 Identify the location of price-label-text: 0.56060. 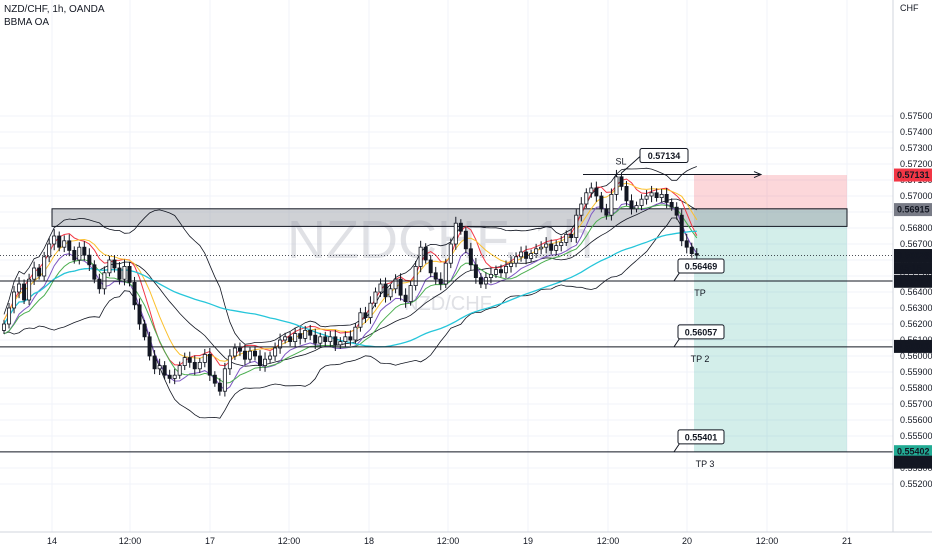
(913, 346).